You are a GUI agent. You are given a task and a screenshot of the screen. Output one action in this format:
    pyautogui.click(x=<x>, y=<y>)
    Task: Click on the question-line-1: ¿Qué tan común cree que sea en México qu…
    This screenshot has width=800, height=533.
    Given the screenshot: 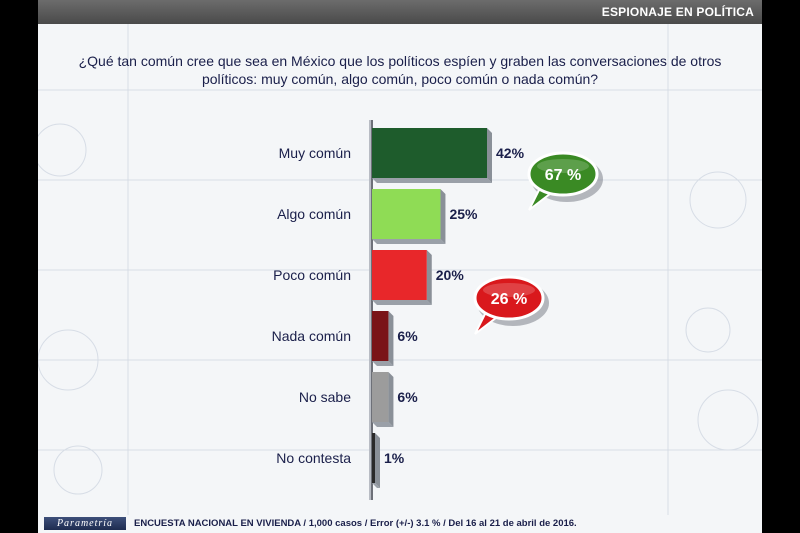 What is the action you would take?
    pyautogui.click(x=400, y=61)
    